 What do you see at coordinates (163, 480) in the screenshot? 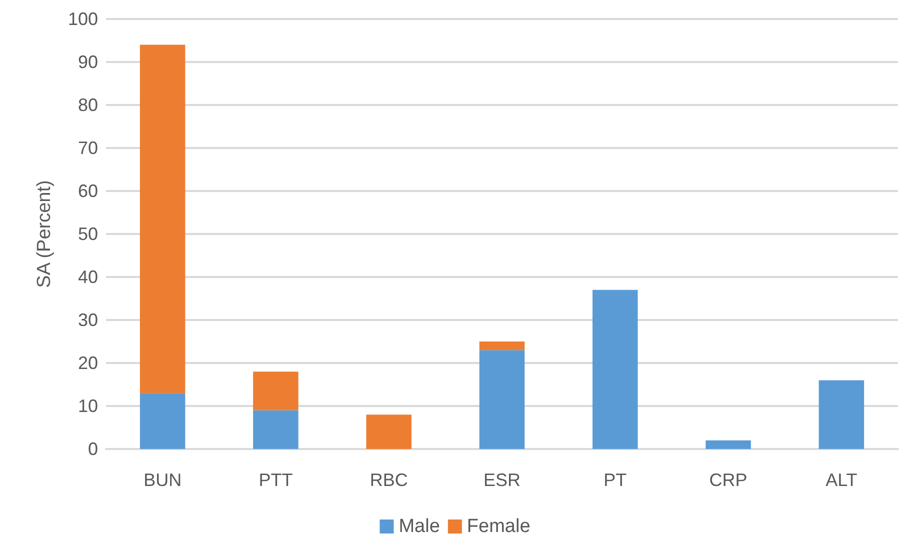
I see `x-tick-label: BUN` at bounding box center [163, 480].